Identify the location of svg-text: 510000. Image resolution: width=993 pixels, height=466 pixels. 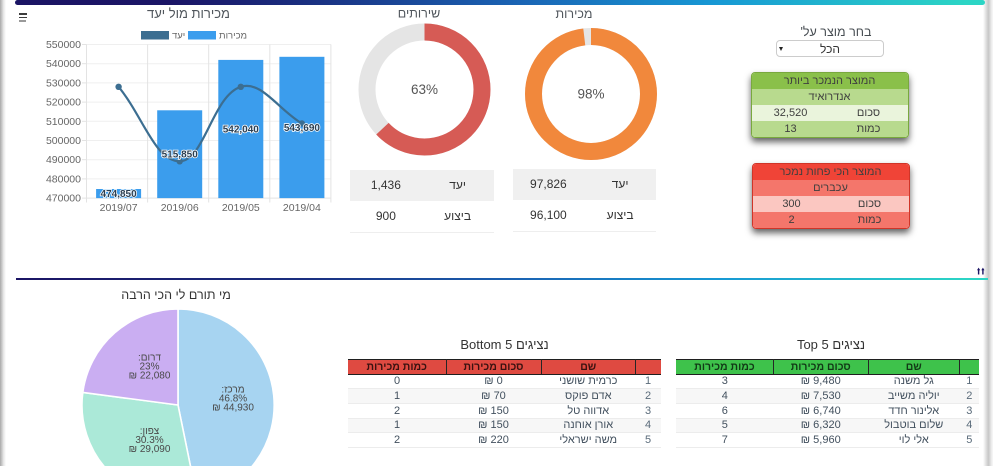
(63, 122).